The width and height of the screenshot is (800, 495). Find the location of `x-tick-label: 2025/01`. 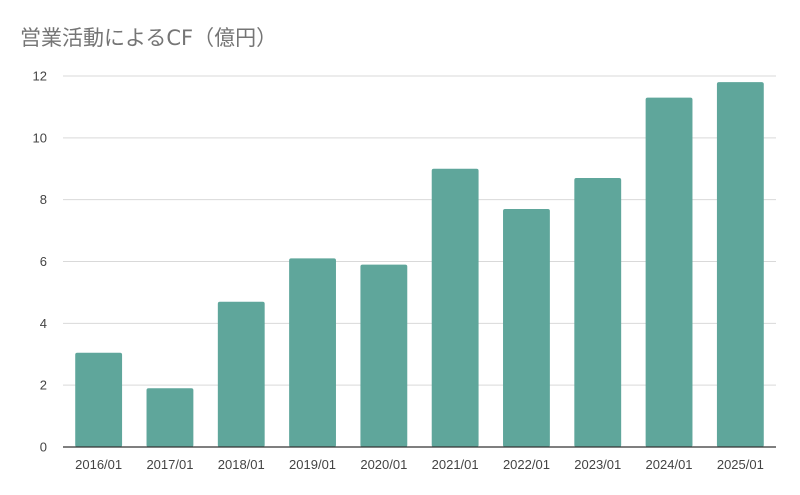

x-tick-label: 2025/01 is located at coordinates (740, 464).